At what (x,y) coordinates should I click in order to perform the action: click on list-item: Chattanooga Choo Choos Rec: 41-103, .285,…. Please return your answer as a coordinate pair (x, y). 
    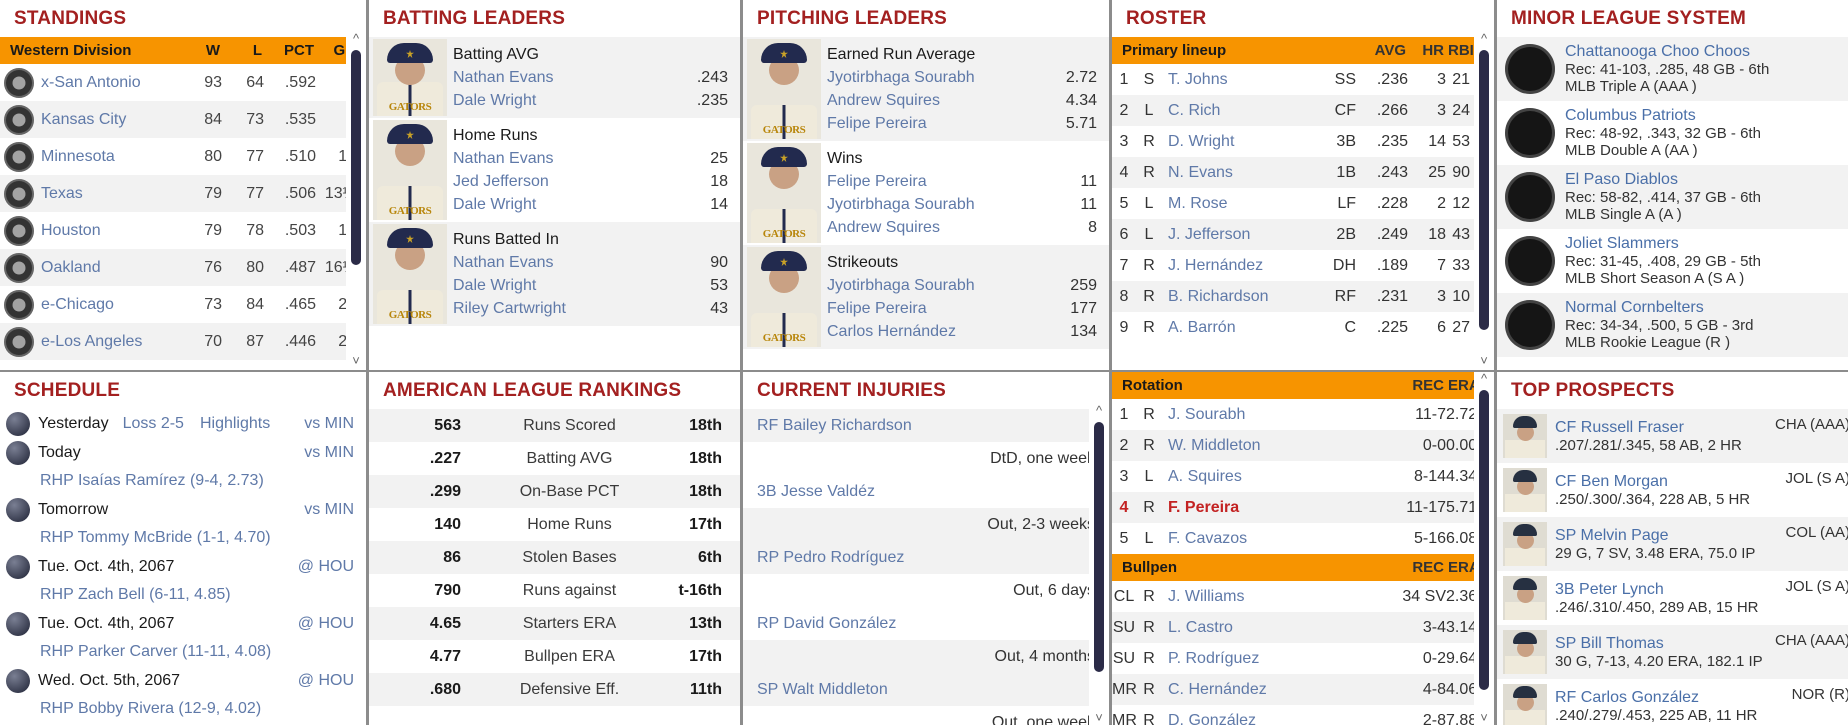
    Looking at the image, I should click on (1672, 69).